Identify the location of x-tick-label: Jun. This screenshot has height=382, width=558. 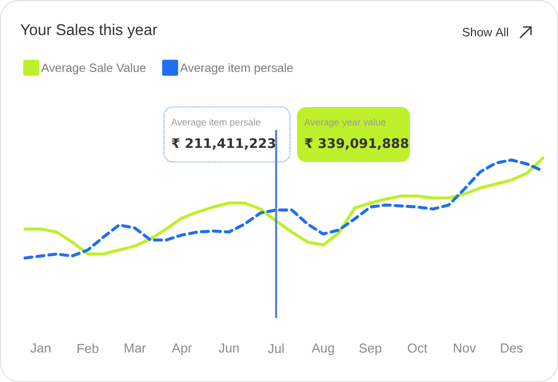
(228, 348).